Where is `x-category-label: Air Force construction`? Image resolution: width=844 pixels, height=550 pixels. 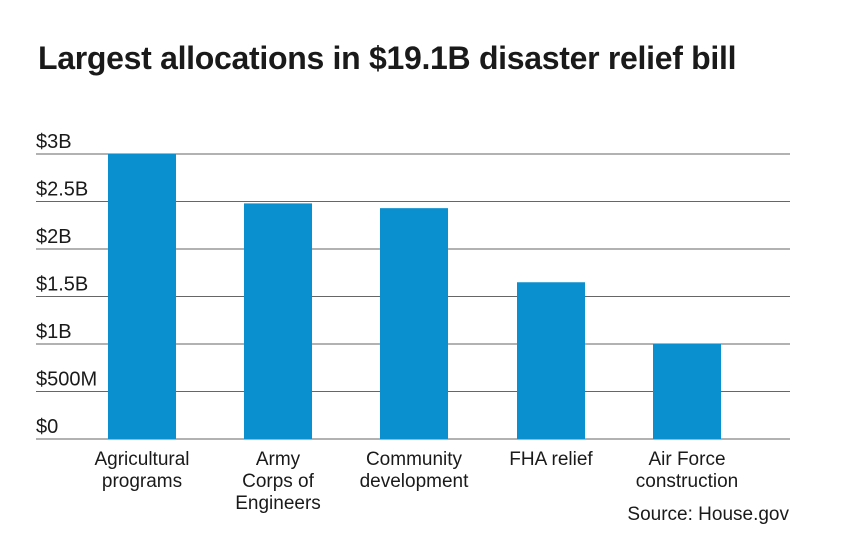 x-category-label: Air Force construction is located at coordinates (687, 470).